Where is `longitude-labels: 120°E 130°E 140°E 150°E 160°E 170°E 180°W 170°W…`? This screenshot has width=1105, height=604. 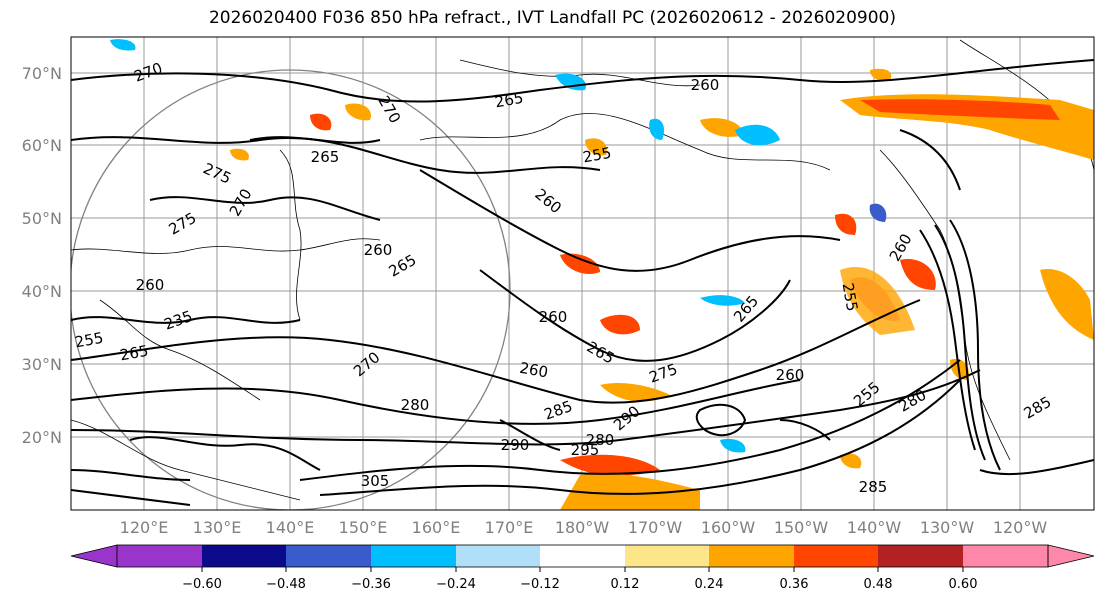
longitude-labels: 120°E 130°E 140°E 150°E 160°E 170°E 180°W 170°W… is located at coordinates (584, 527).